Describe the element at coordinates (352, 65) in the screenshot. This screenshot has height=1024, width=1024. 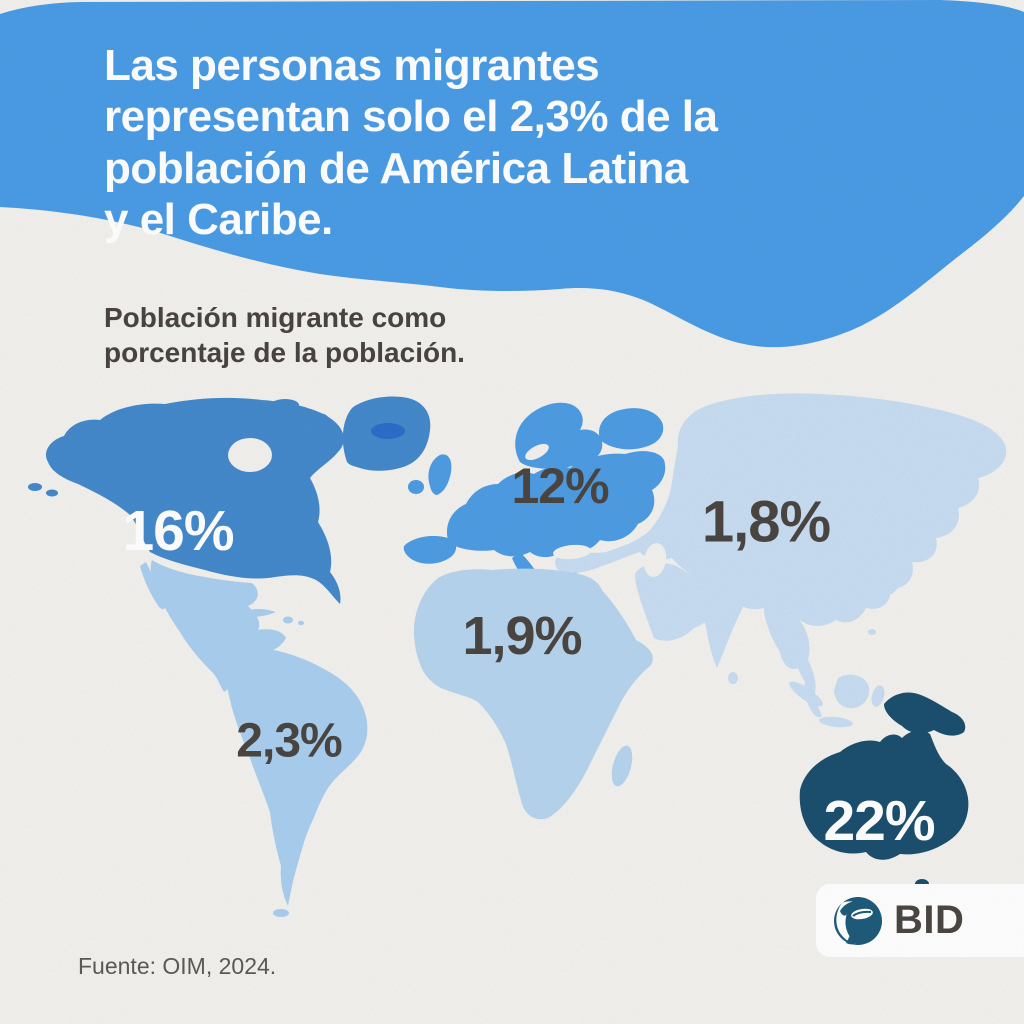
I see `title-line-1: Las personas migrantes` at that location.